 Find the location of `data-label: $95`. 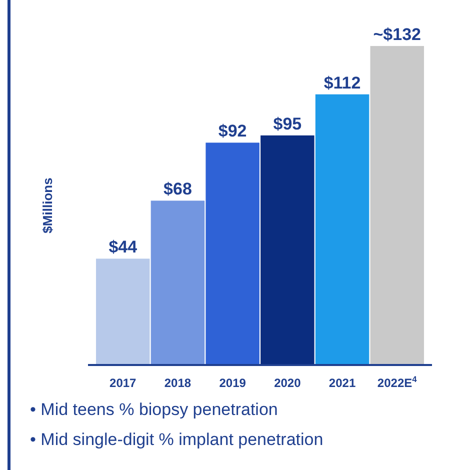

data-label: $95 is located at coordinates (287, 124).